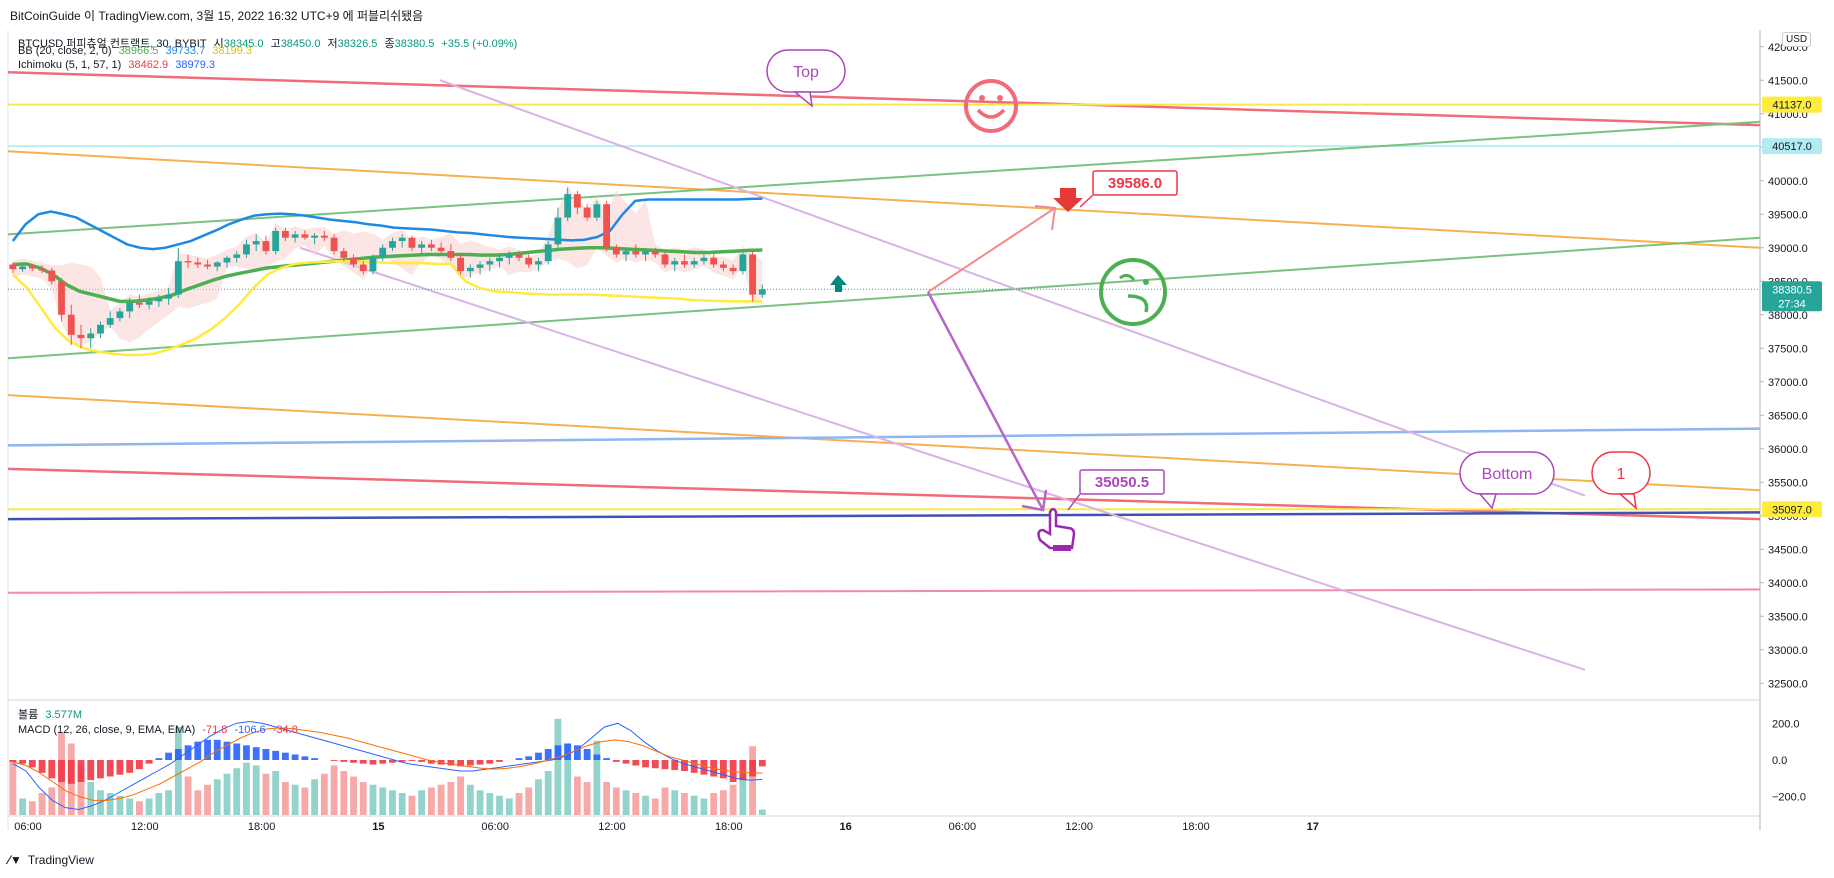  I want to click on currency-button: USD, so click(1797, 39).